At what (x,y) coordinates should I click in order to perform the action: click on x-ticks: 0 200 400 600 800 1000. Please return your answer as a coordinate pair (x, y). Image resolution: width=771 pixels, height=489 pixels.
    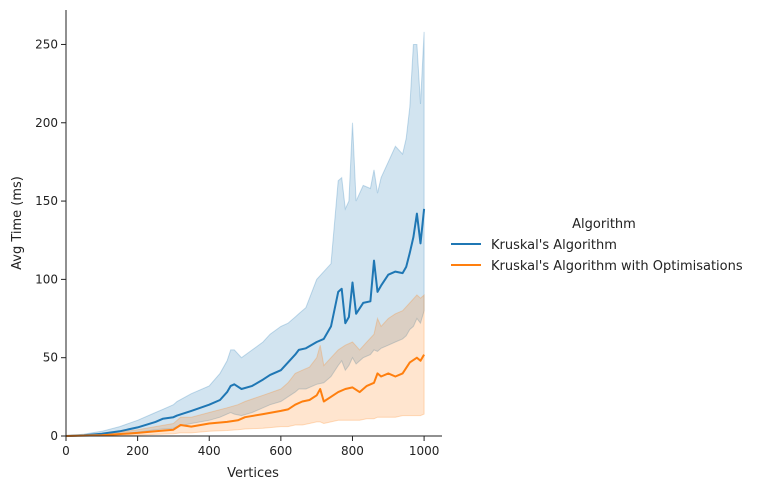
    Looking at the image, I should click on (250, 447).